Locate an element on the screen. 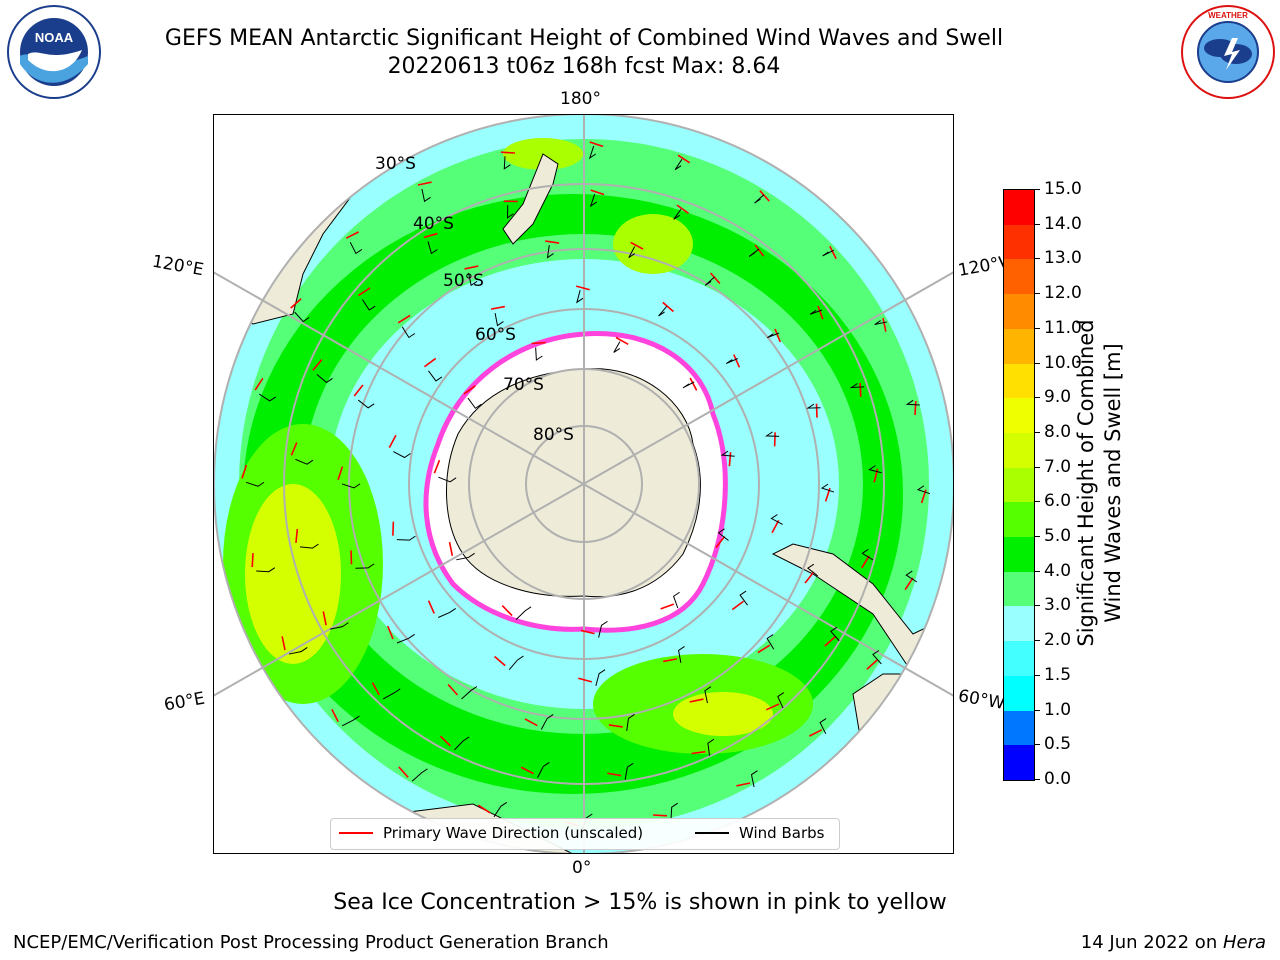  colorbar-tick-label: 2.0 is located at coordinates (1058, 640).